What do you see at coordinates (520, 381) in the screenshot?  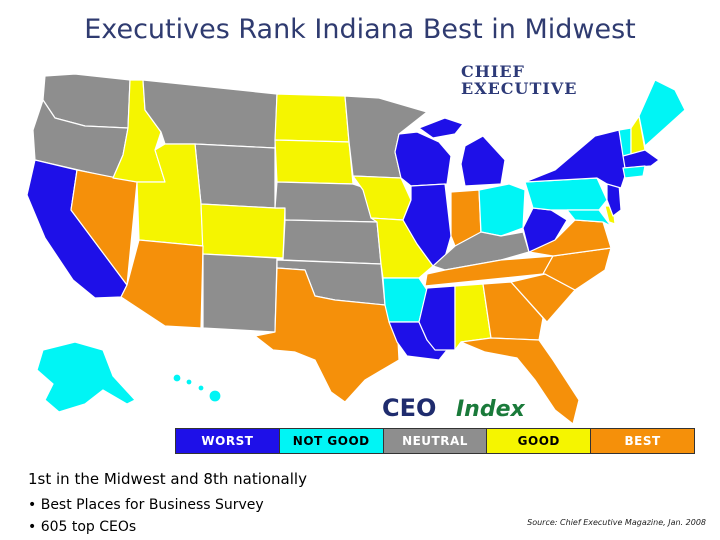 I see `state-florida` at bounding box center [520, 381].